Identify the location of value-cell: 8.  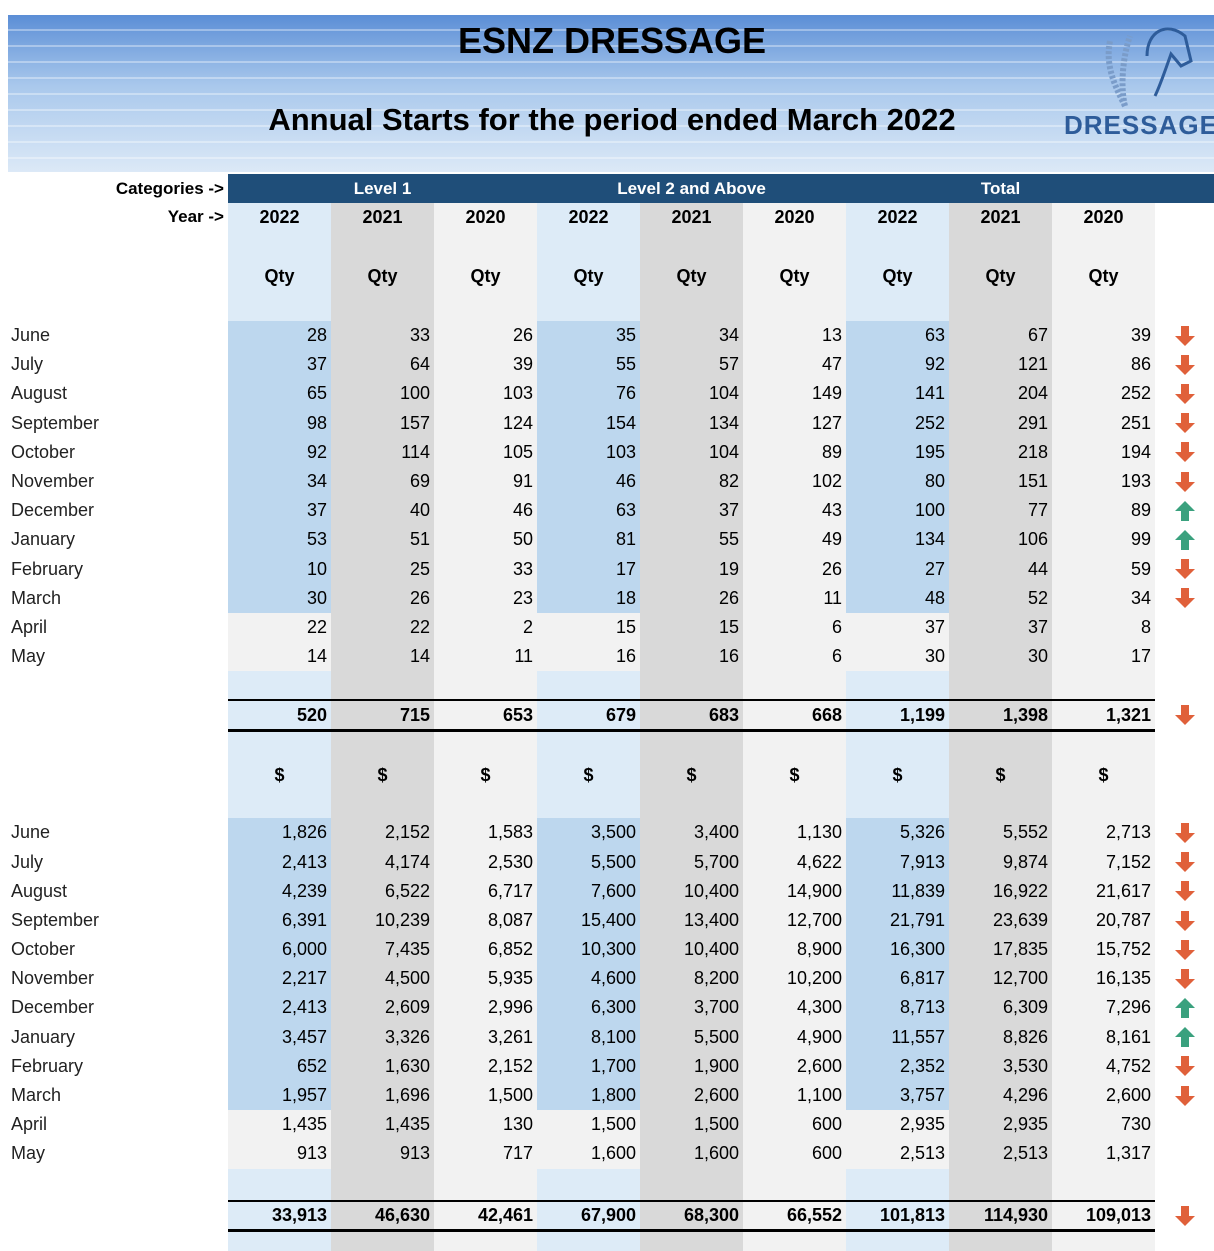
(1104, 627).